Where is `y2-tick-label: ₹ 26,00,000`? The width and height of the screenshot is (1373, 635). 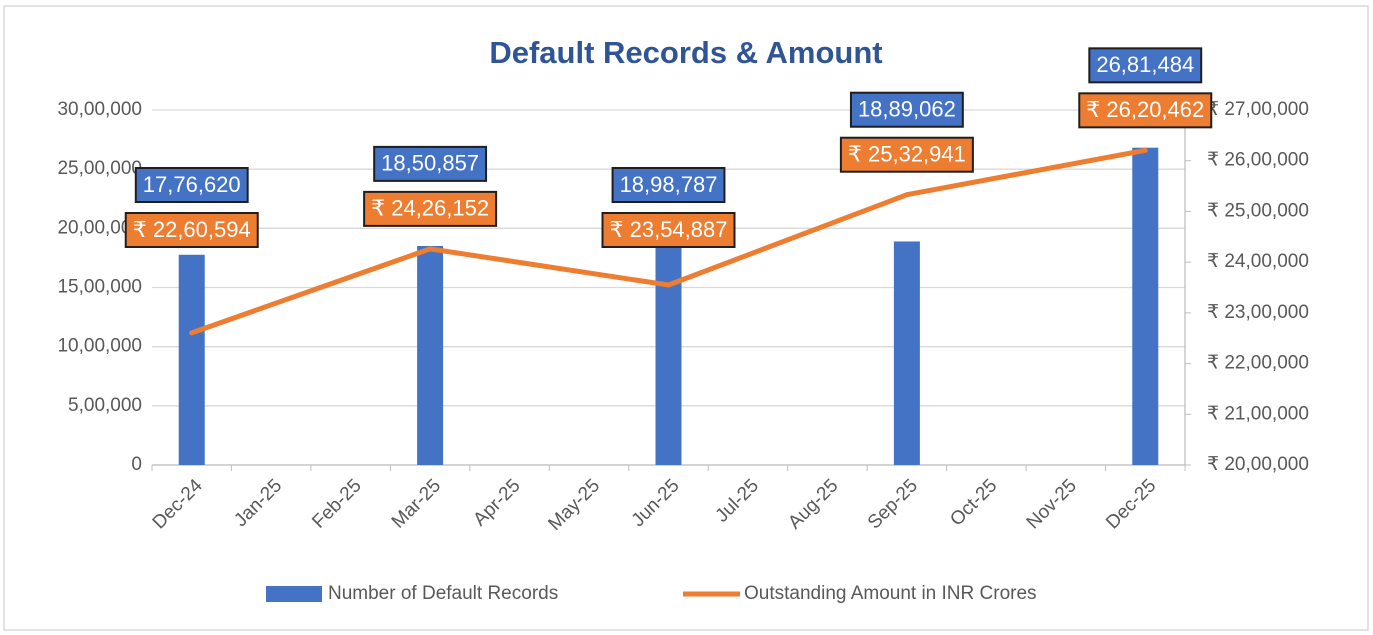
y2-tick-label: ₹ 26,00,000 is located at coordinates (1258, 160).